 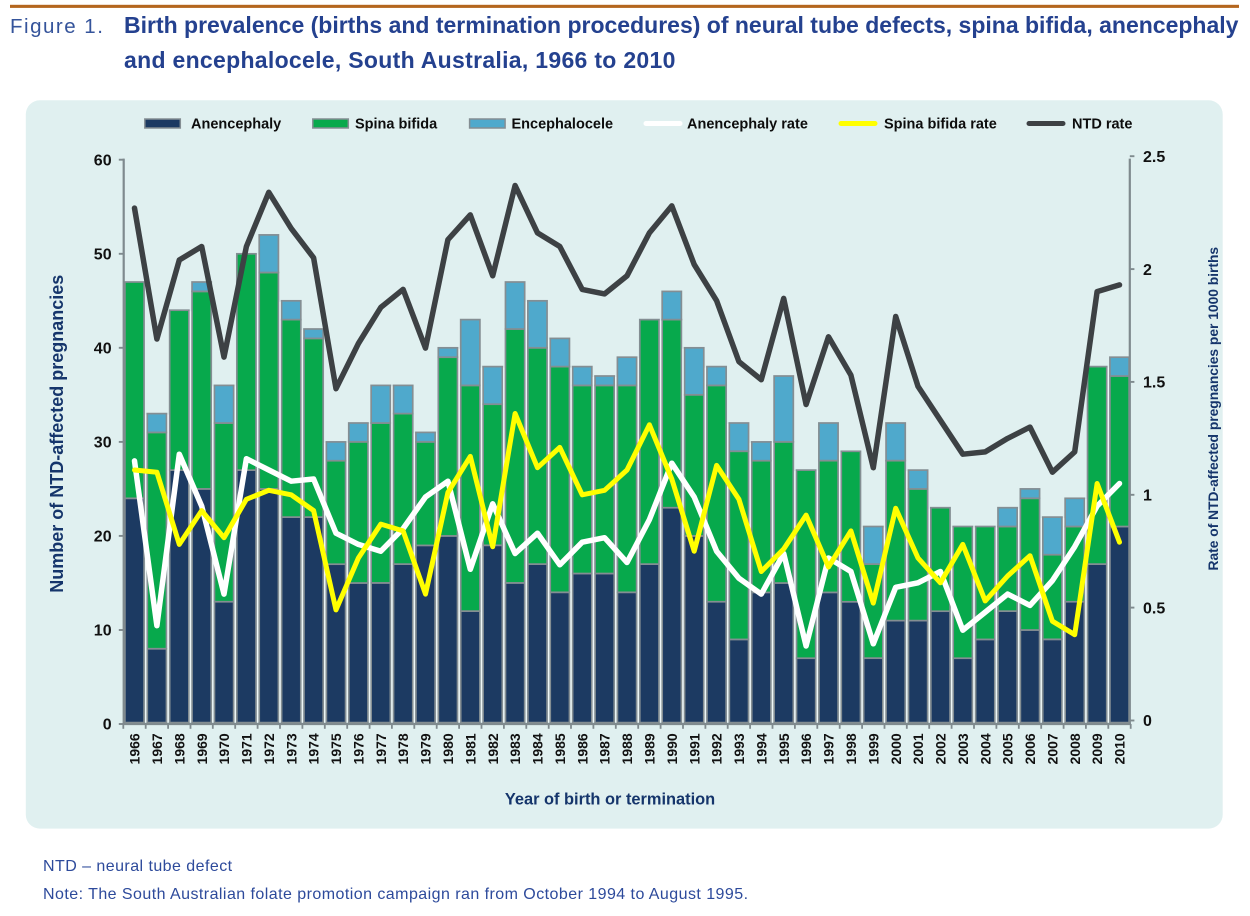 What do you see at coordinates (694, 748) in the screenshot?
I see `svg-text: 1991` at bounding box center [694, 748].